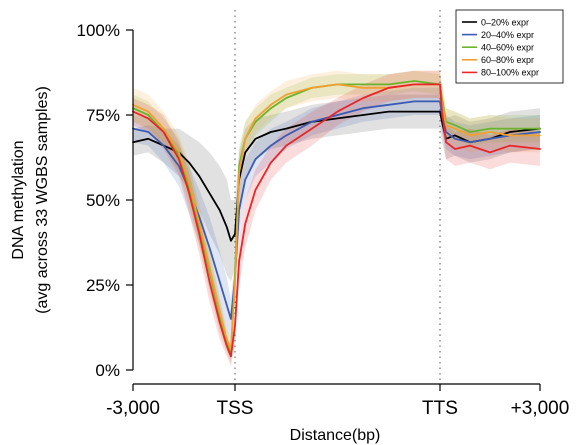 Image resolution: width=576 pixels, height=445 pixels. Describe the element at coordinates (107, 370) in the screenshot. I see `y-tick-label: 0%` at that location.